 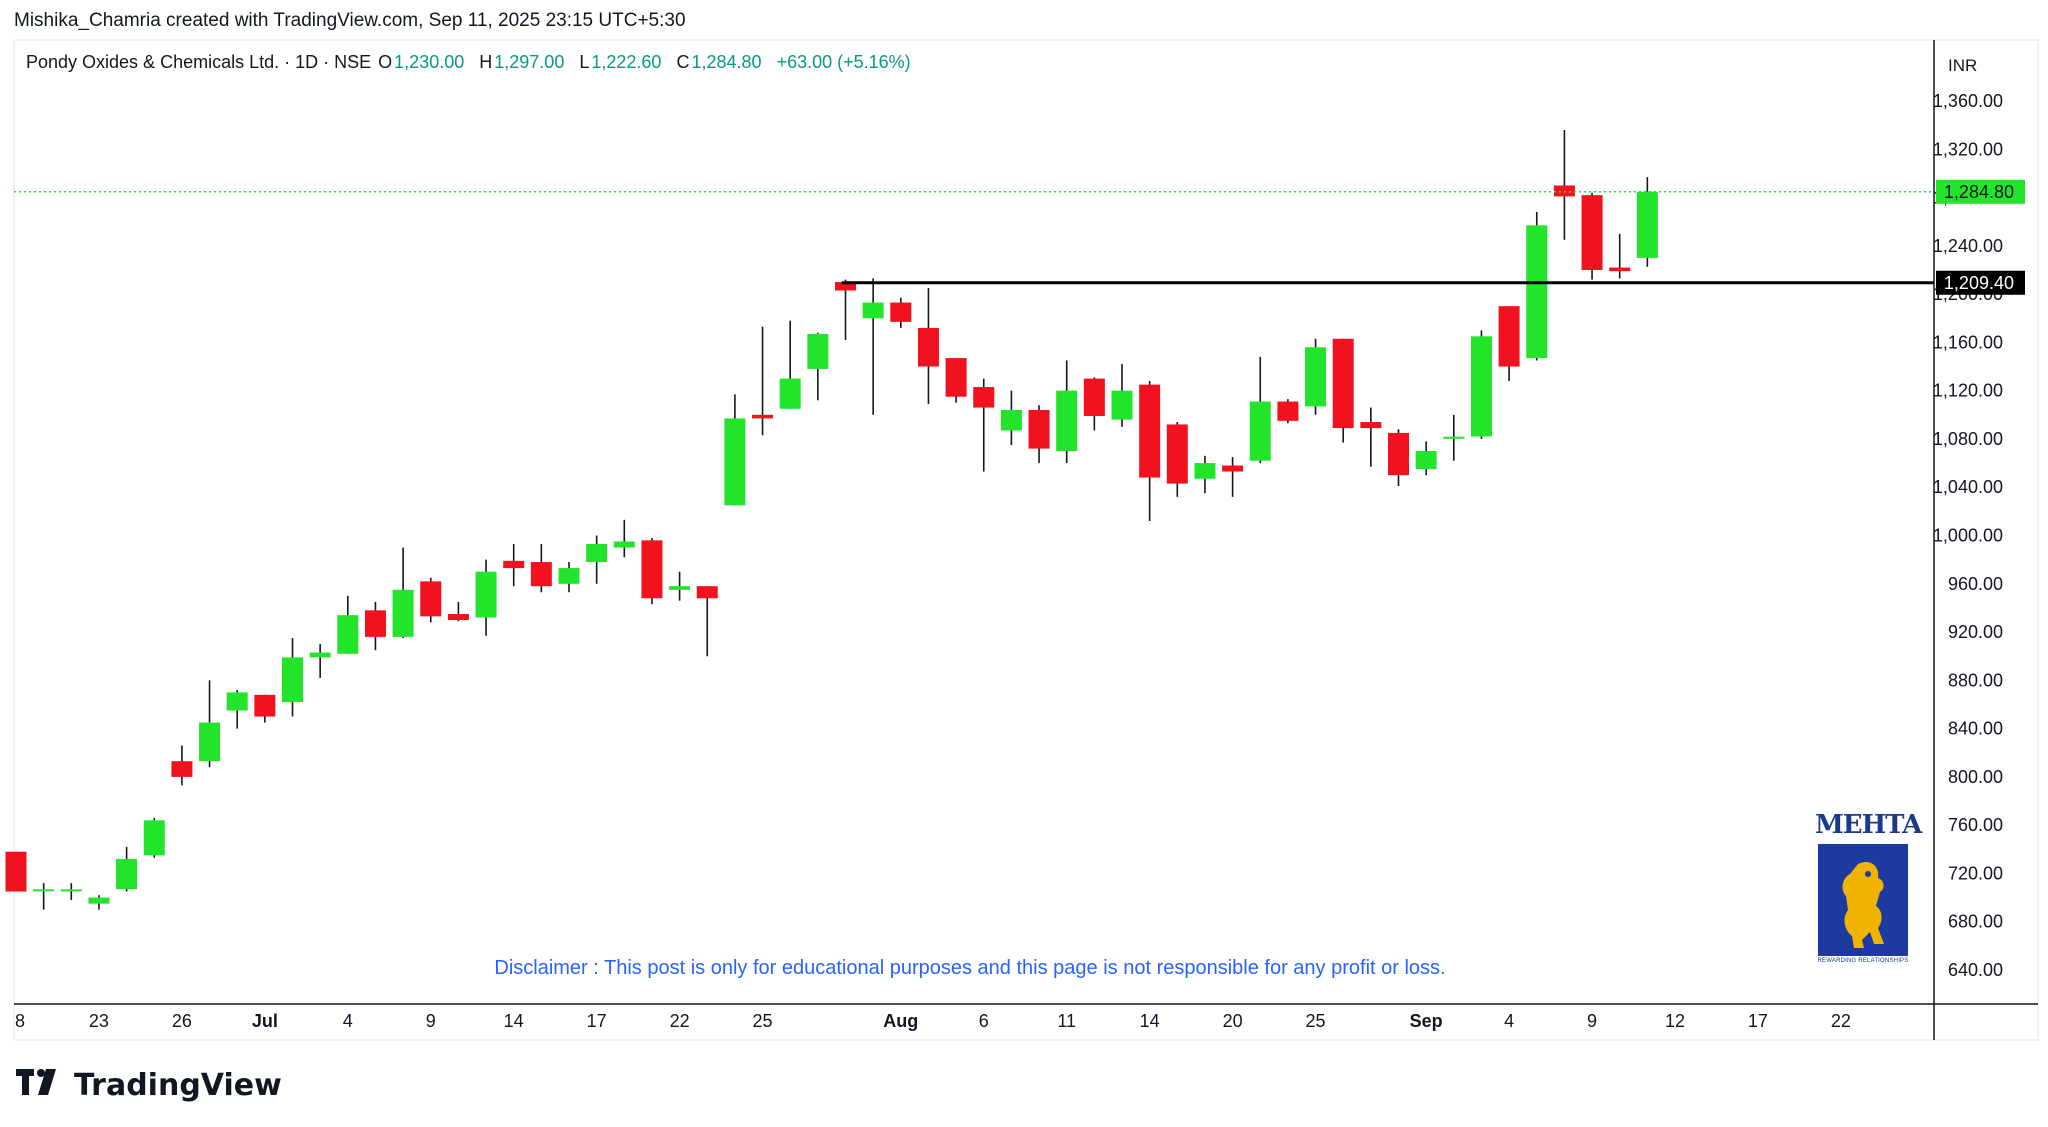 What do you see at coordinates (597, 1021) in the screenshot?
I see `time-tick-label: 17` at bounding box center [597, 1021].